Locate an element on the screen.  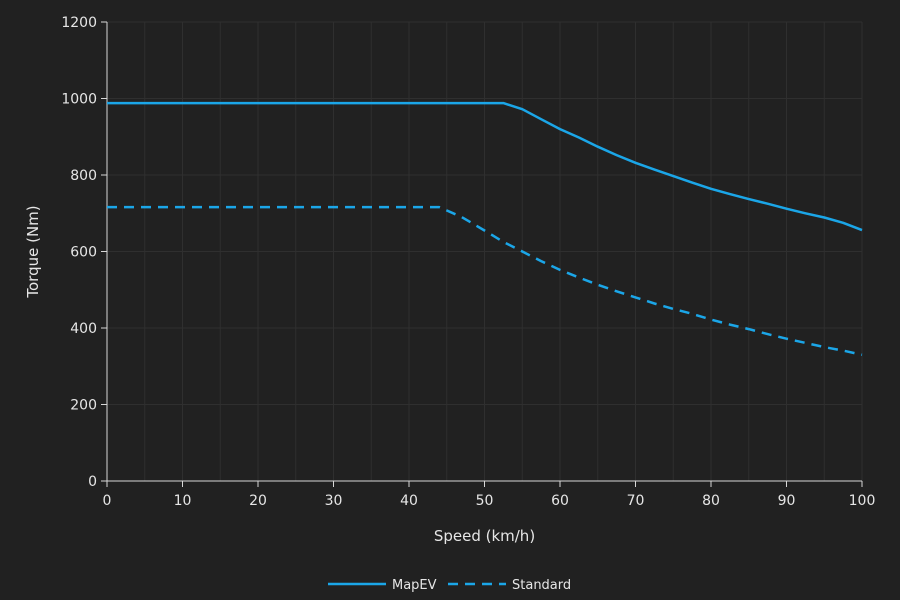
y-tick-label: 1200 is located at coordinates (79, 23).